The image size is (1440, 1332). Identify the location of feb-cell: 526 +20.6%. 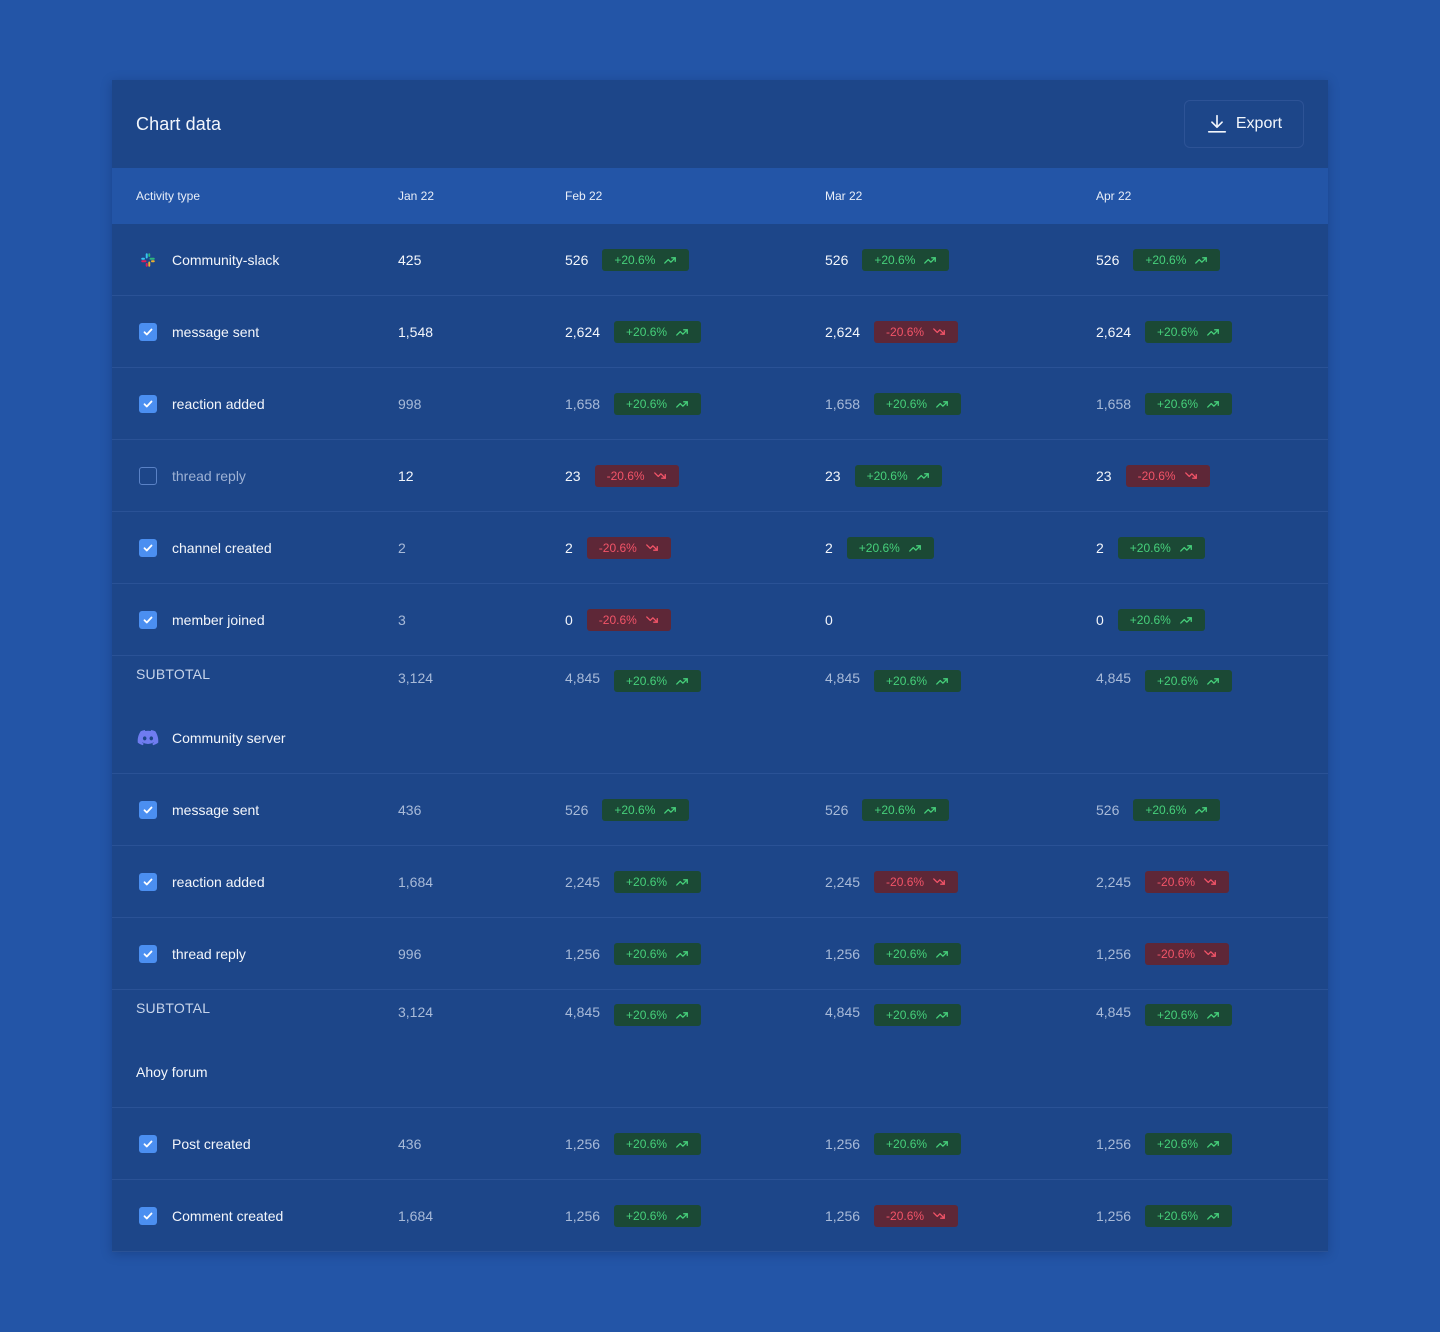
(627, 259).